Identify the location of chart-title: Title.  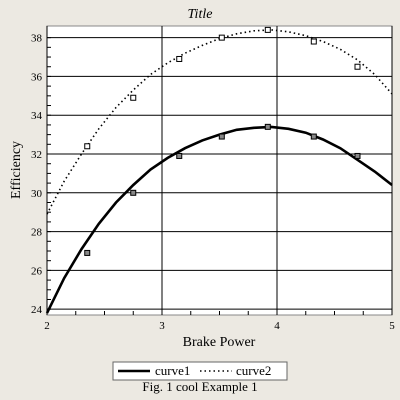
(200, 14).